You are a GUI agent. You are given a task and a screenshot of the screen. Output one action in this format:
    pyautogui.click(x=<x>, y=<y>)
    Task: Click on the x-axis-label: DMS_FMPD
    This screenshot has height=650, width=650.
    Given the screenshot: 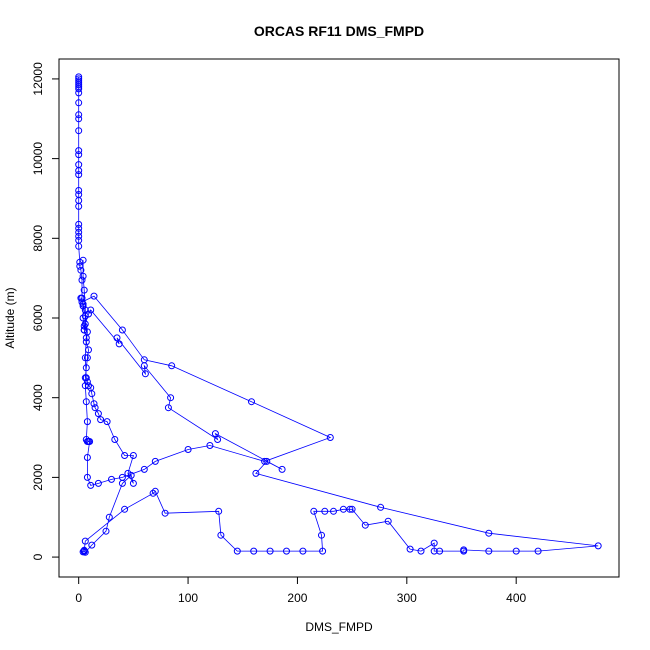 What is the action you would take?
    pyautogui.click(x=339, y=627)
    